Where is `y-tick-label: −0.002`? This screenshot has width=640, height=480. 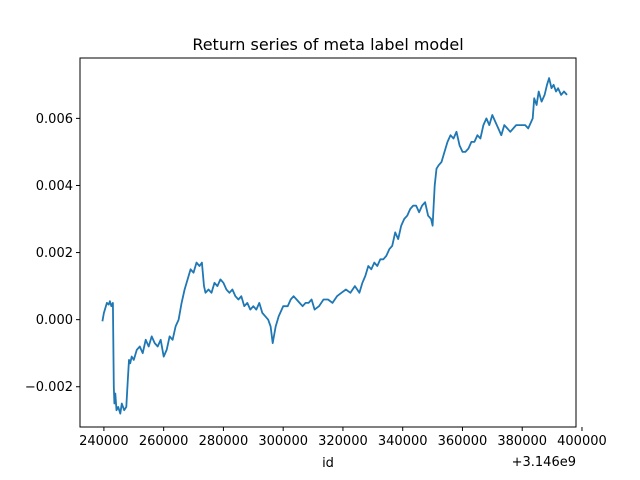
y-tick-label: −0.002 is located at coordinates (49, 387).